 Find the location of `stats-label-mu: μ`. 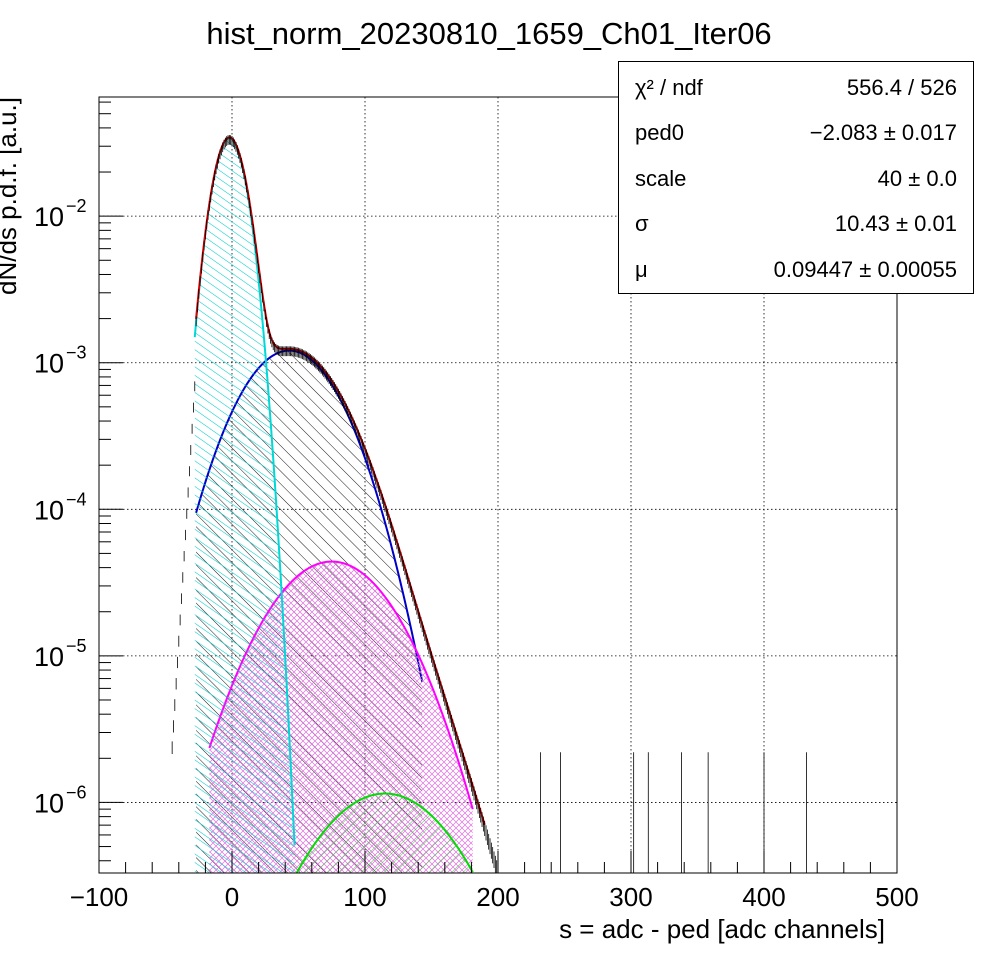

stats-label-mu: μ is located at coordinates (641, 269).